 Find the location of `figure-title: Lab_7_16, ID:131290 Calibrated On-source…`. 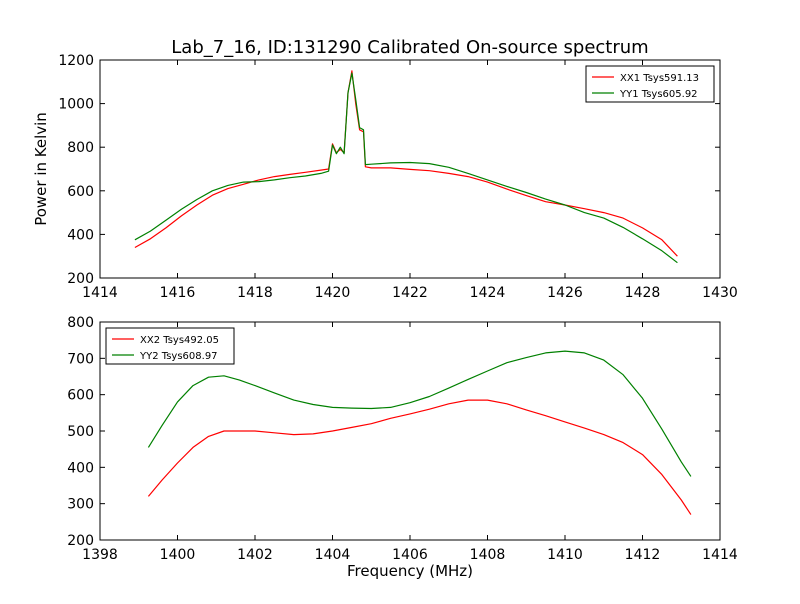

figure-title: Lab_7_16, ID:131290 Calibrated On-source… is located at coordinates (409, 47).